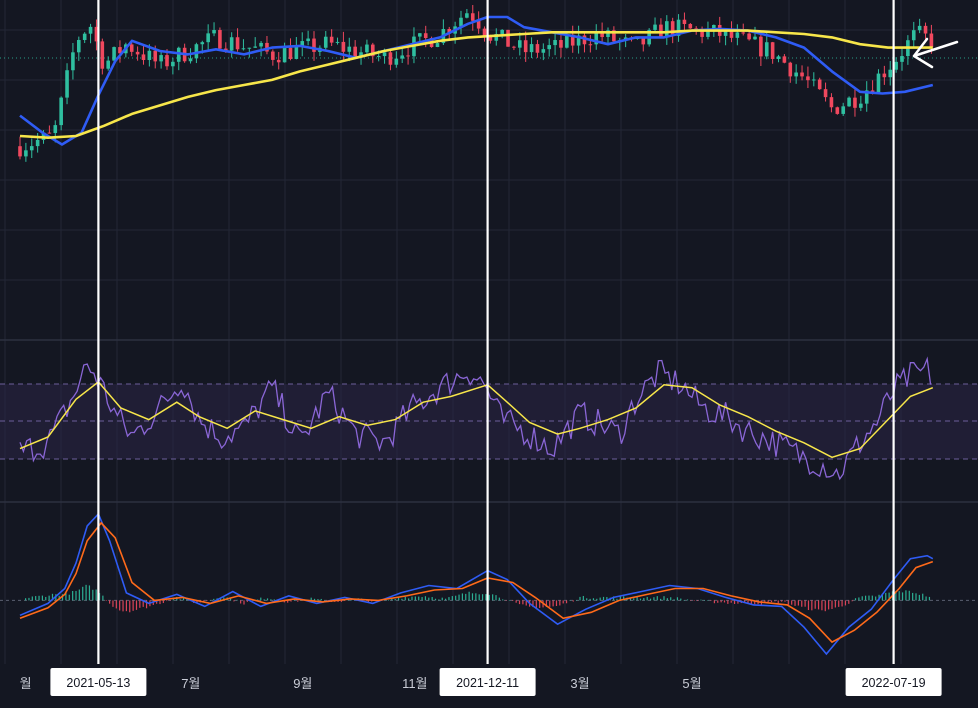  I want to click on month-tick-label: 11월, so click(414, 683).